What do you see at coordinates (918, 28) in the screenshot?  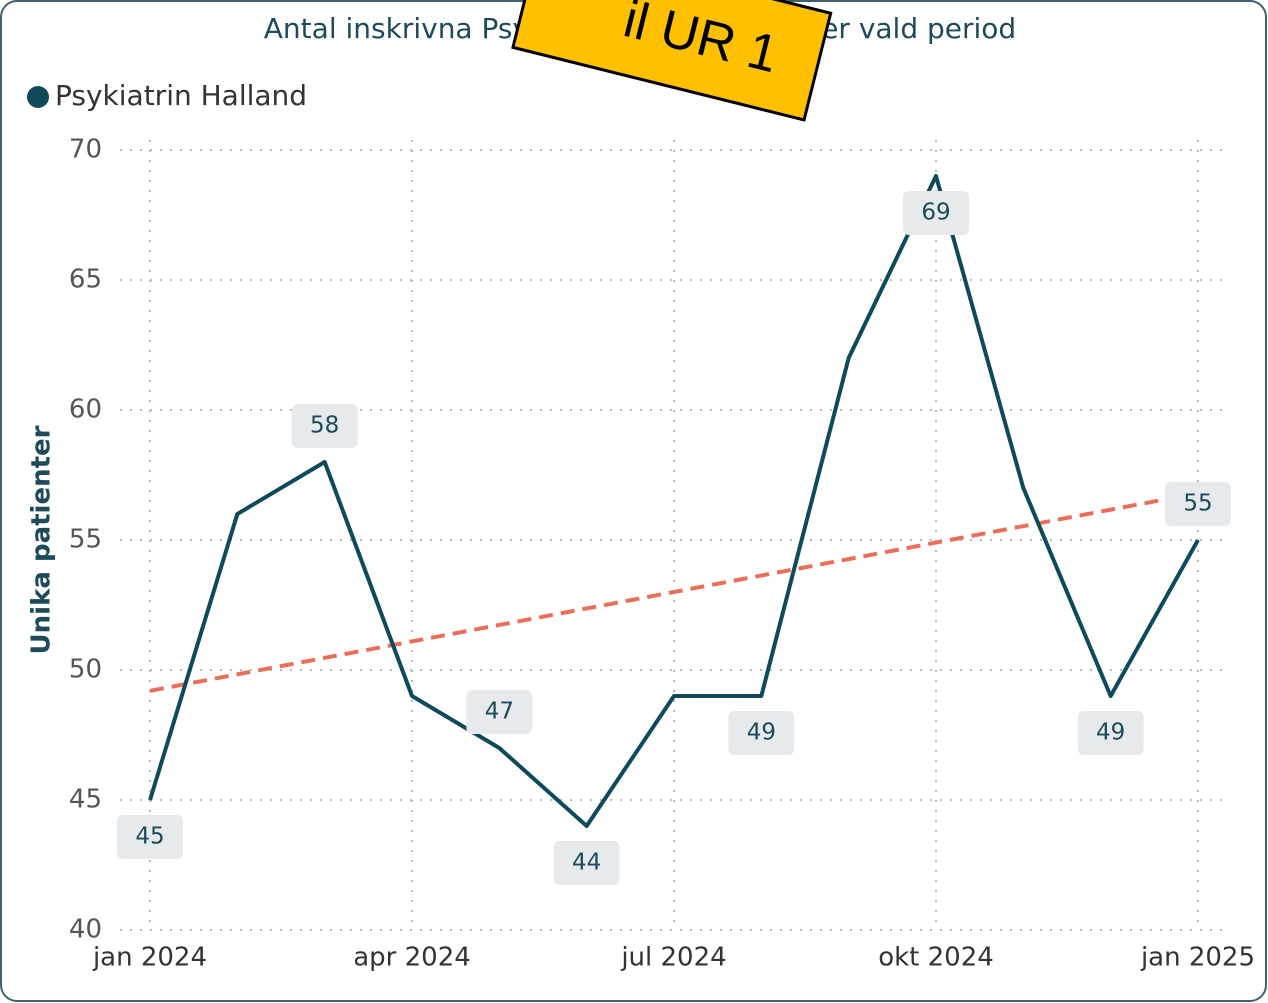 I see `title-part: er vald period` at bounding box center [918, 28].